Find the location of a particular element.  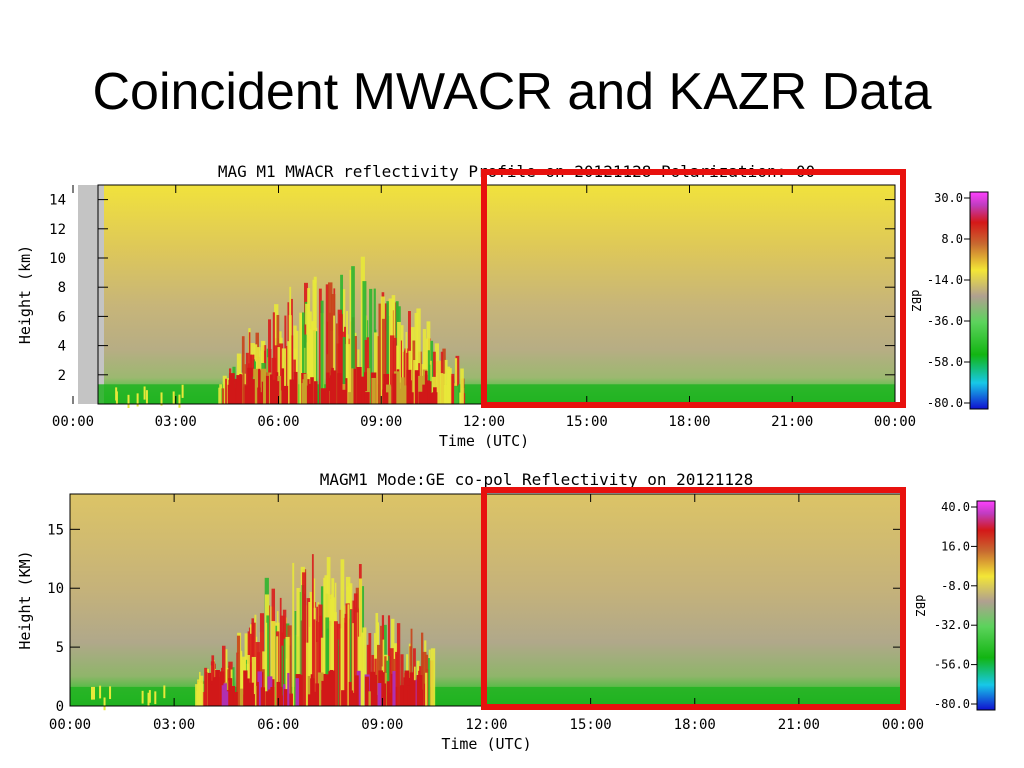

colorbar-tick-label: -80.0 is located at coordinates (945, 403).